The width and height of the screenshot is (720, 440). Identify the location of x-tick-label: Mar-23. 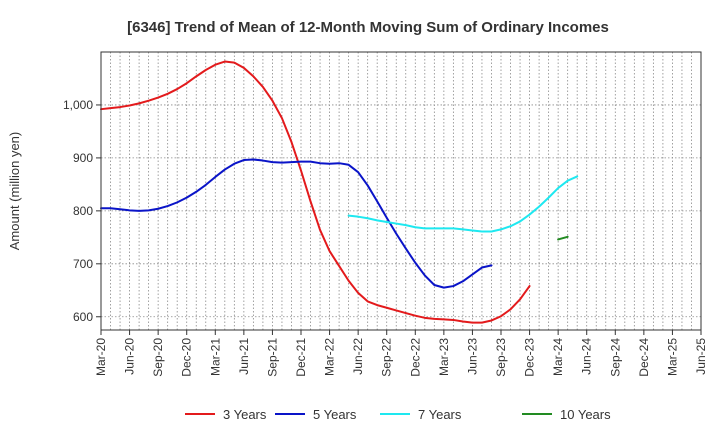
(444, 357).